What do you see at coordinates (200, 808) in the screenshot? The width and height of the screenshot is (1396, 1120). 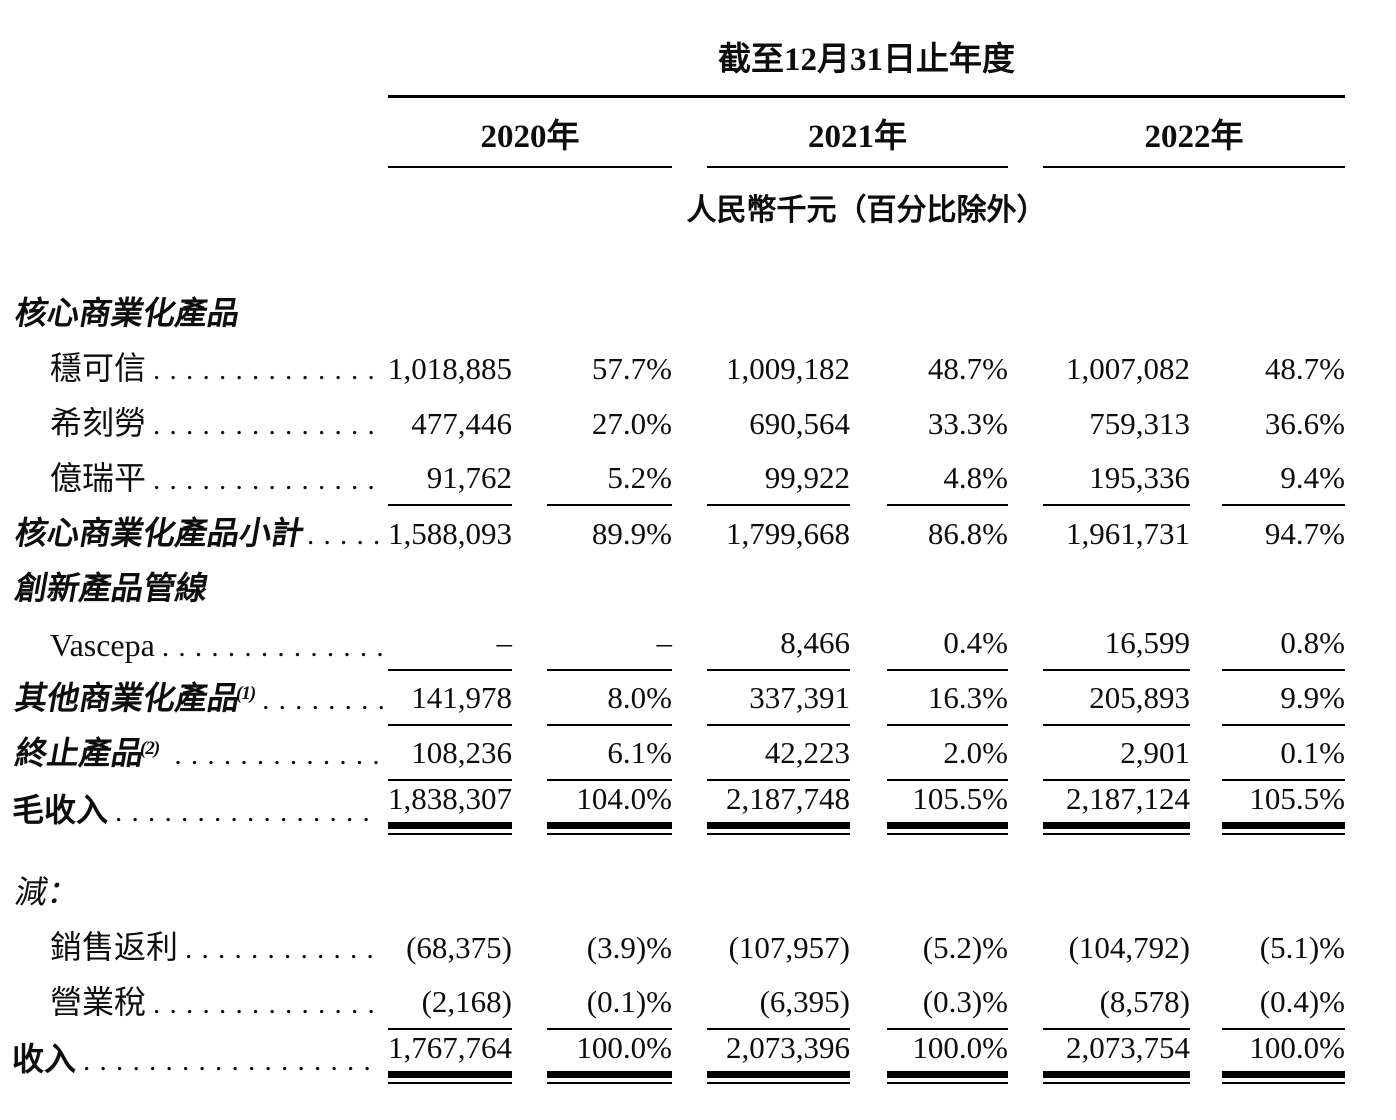 I see `row-label-cell: 毛收入. . . . . . . . . . . . . . . .` at bounding box center [200, 808].